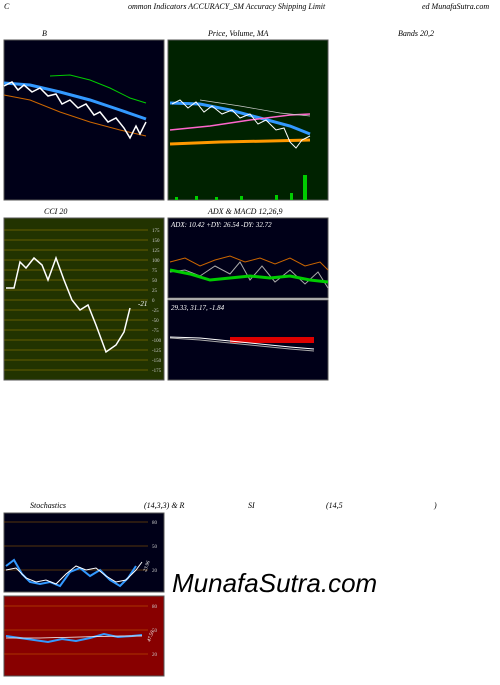 The width and height of the screenshot is (500, 685). I want to click on tick-label: 75, so click(155, 271).